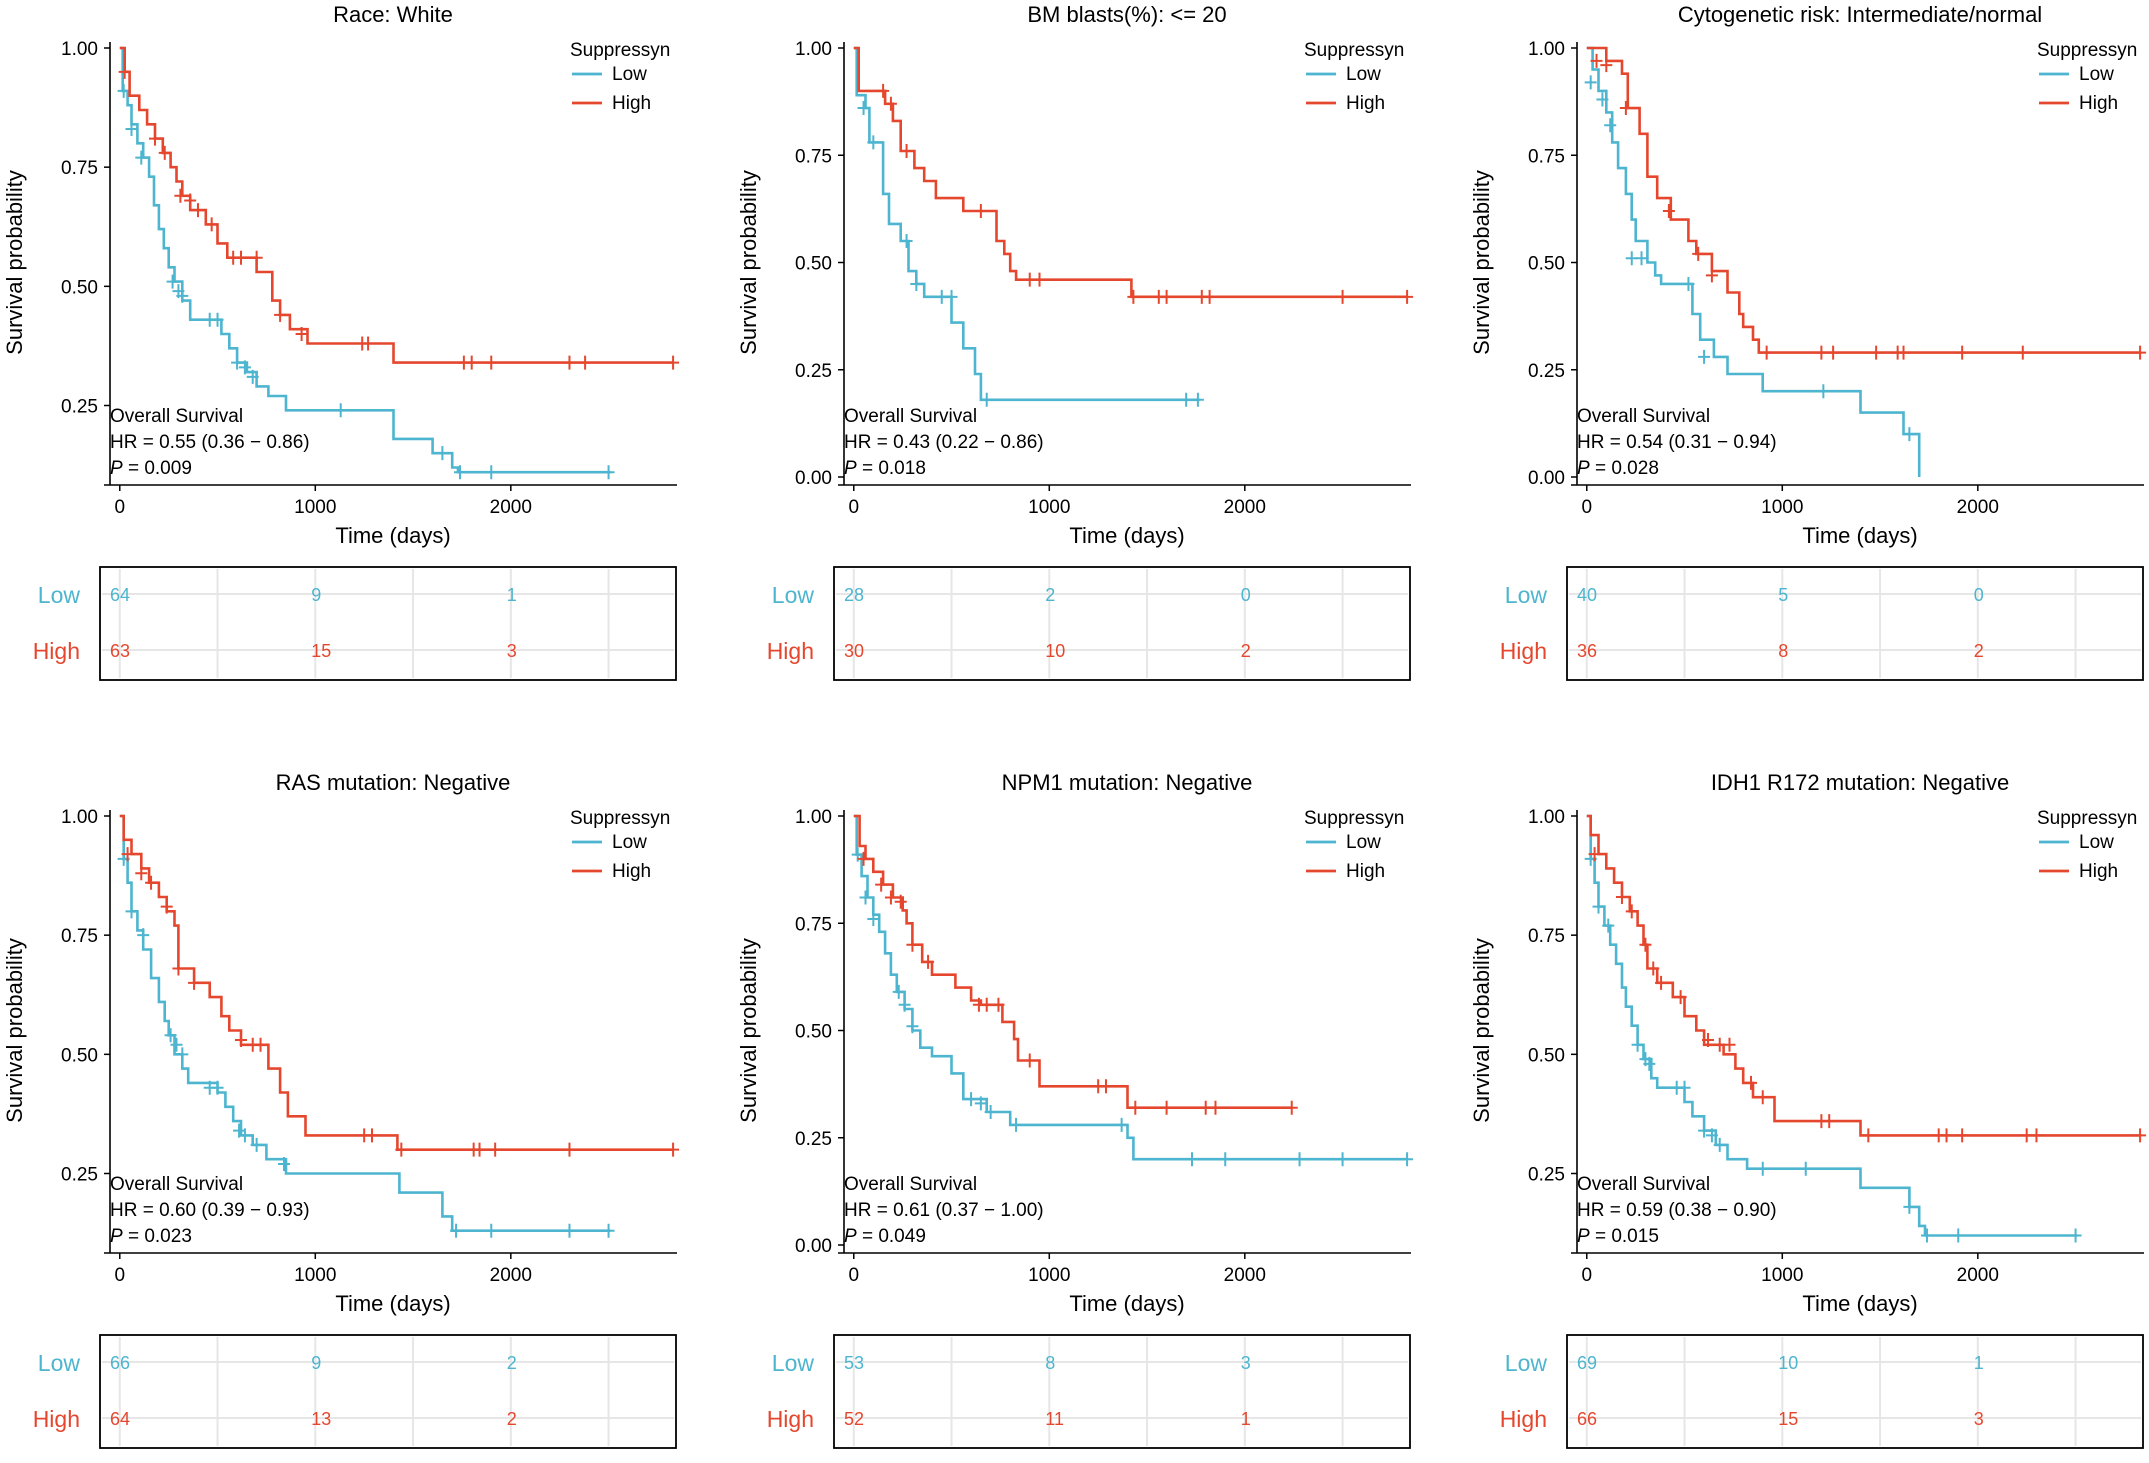  What do you see at coordinates (1050, 595) in the screenshot?
I see `risk-count-low: 2` at bounding box center [1050, 595].